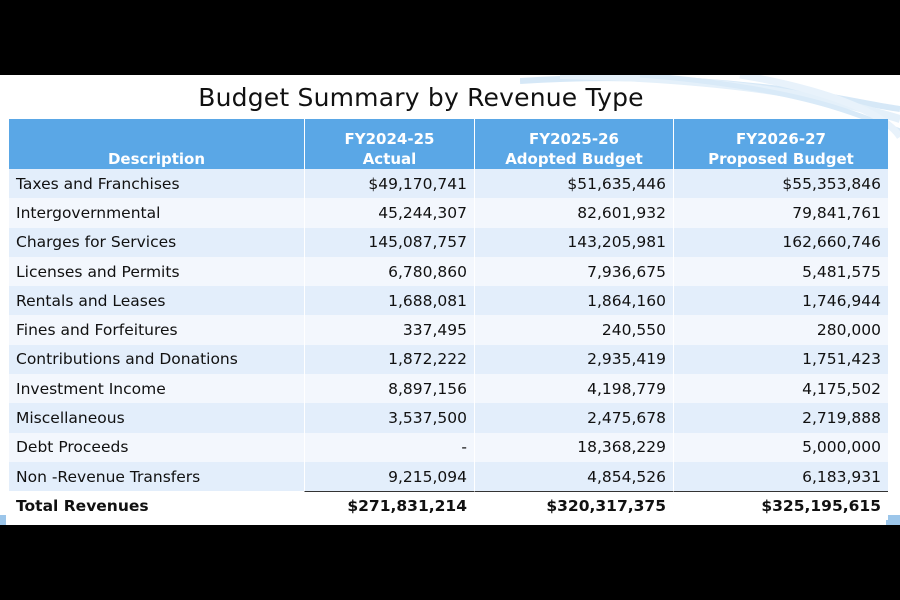 The width and height of the screenshot is (900, 600). Describe the element at coordinates (389, 184) in the screenshot. I see `value-fy2024-25: $49,170,741` at that location.